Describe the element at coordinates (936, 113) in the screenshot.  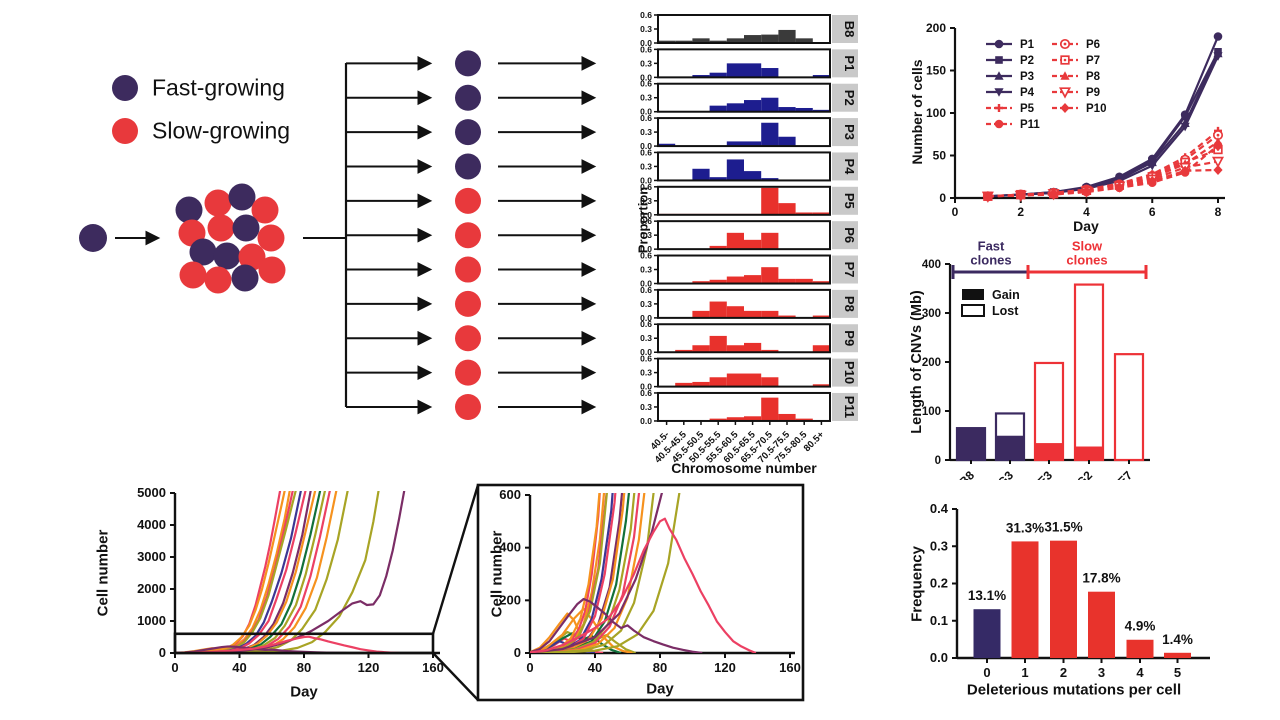
I see `tick-label: 100` at that location.